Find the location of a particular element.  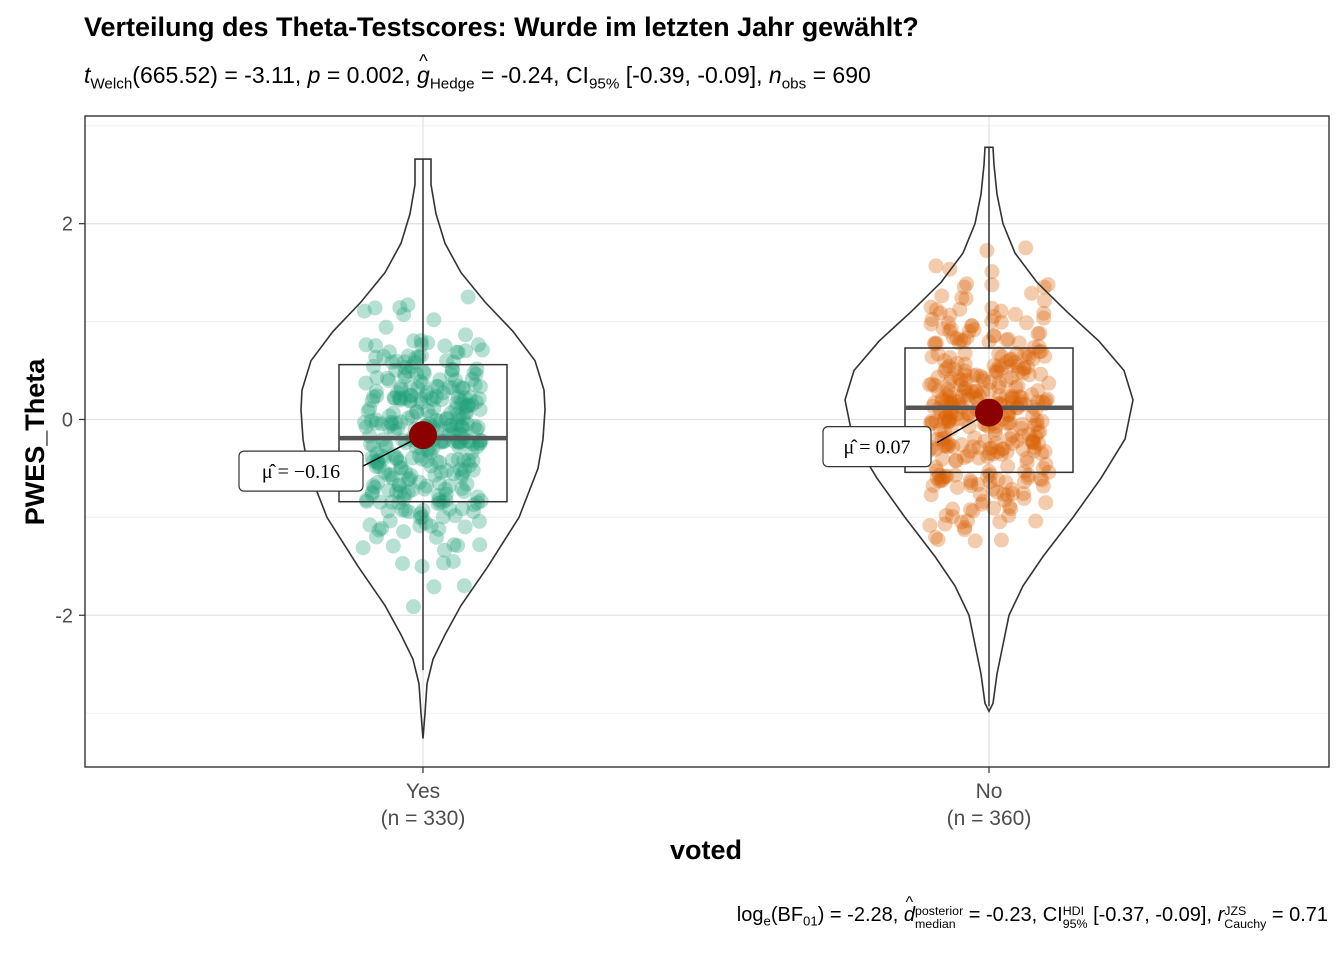

violin-outline is located at coordinates (989, 429).